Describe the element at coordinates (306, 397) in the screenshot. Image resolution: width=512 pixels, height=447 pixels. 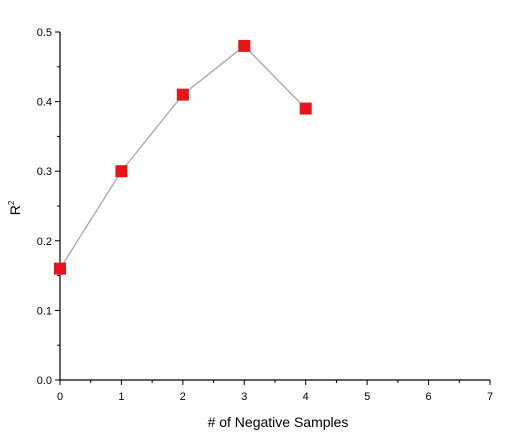
I see `x-tick-label: 4` at that location.